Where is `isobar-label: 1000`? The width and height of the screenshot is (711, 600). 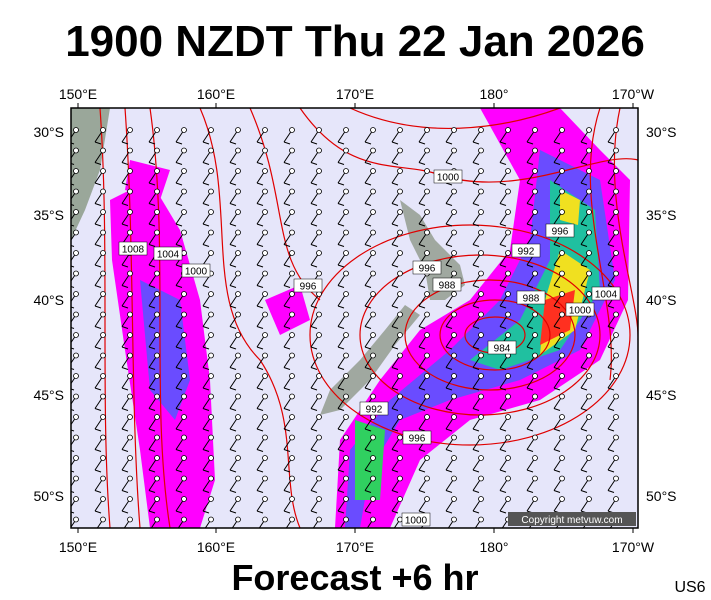 isobar-label: 1000 is located at coordinates (416, 521).